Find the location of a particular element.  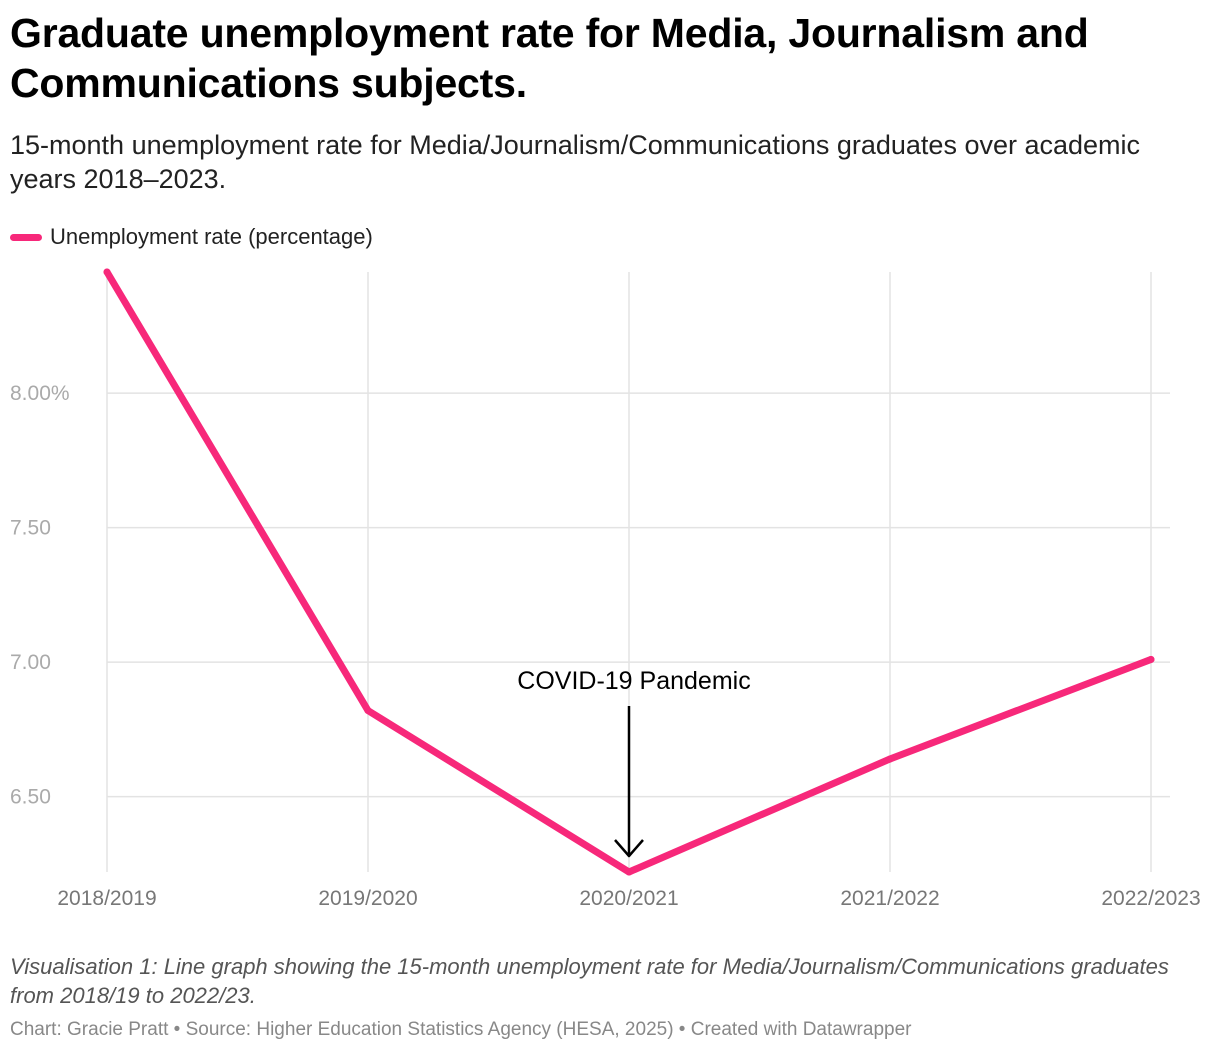

x-tick-label: 2018/2019 is located at coordinates (106, 898).